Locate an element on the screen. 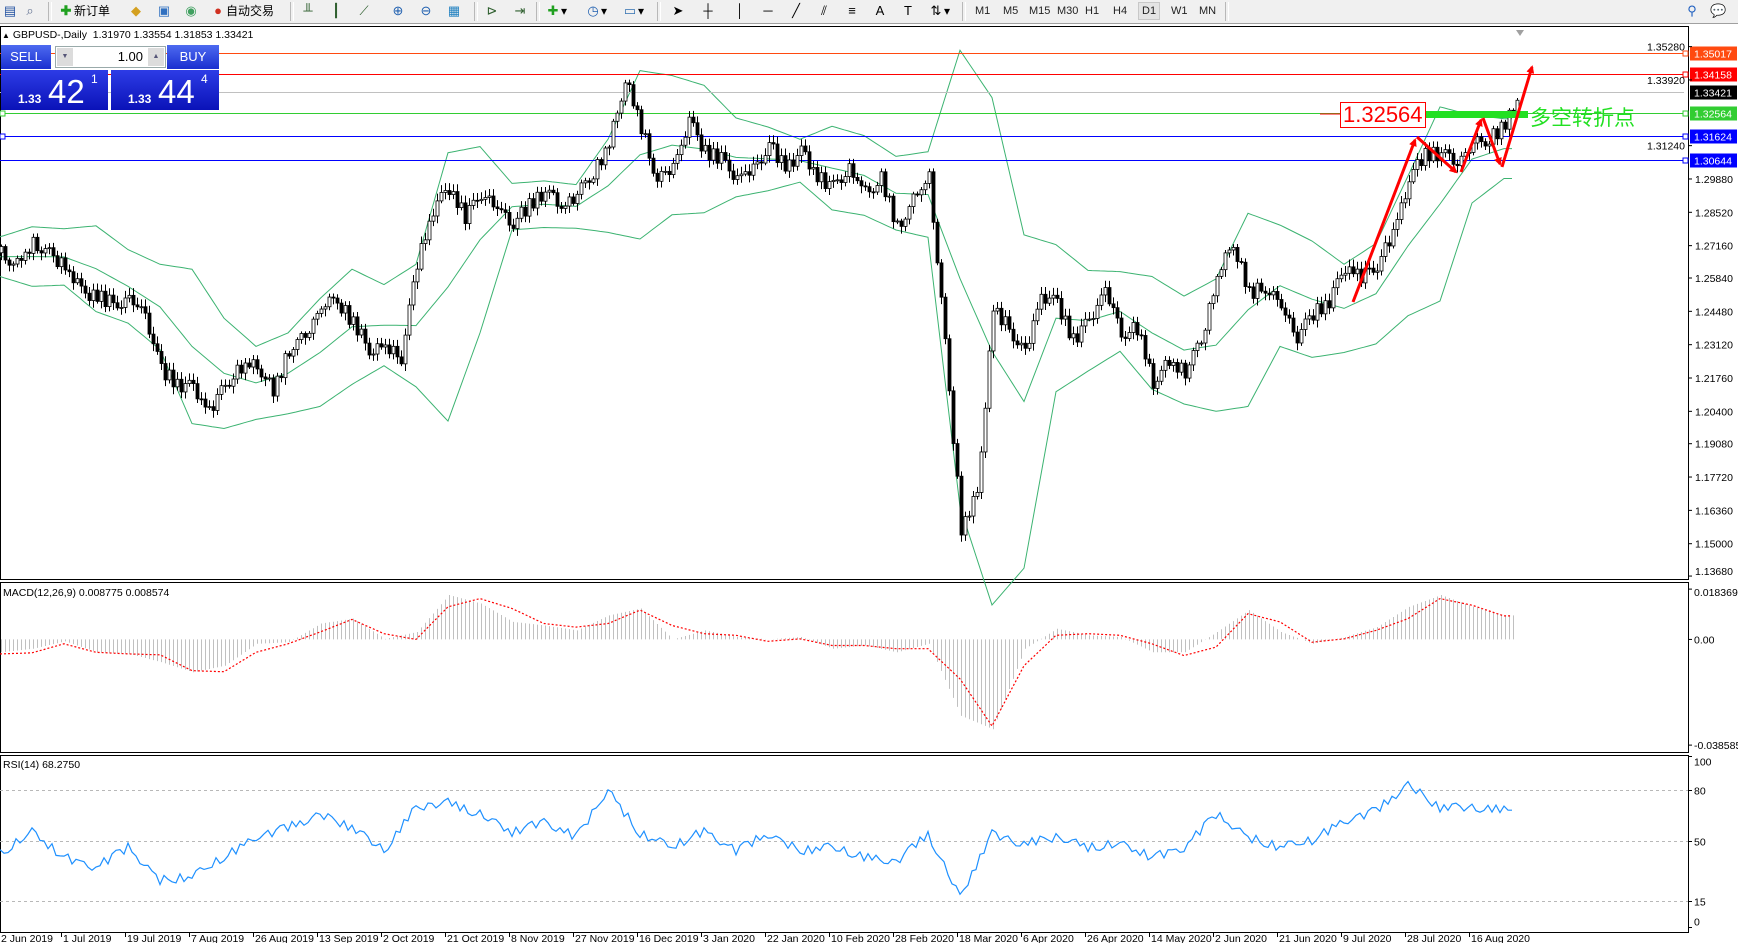 This screenshot has height=943, width=1738. lot-size-field: ▼ 1.00 ▲ is located at coordinates (110, 57).